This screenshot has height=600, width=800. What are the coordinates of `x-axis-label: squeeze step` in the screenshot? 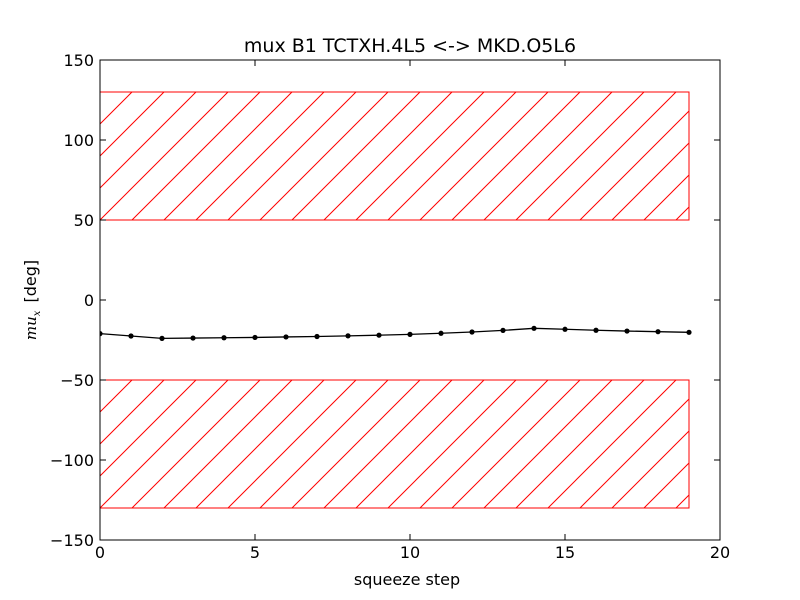 It's located at (407, 579).